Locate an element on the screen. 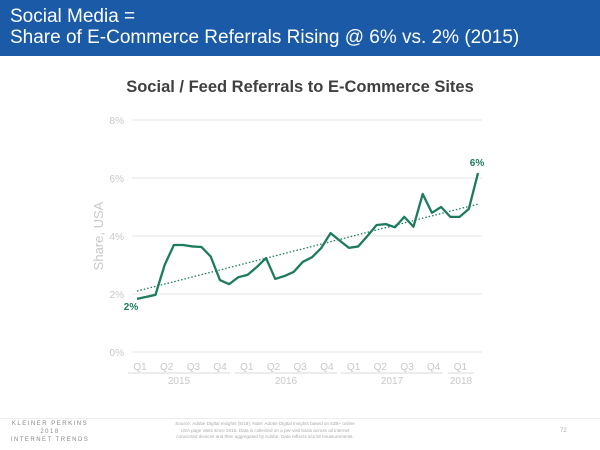 The height and width of the screenshot is (450, 600). footer-divider is located at coordinates (300, 434).